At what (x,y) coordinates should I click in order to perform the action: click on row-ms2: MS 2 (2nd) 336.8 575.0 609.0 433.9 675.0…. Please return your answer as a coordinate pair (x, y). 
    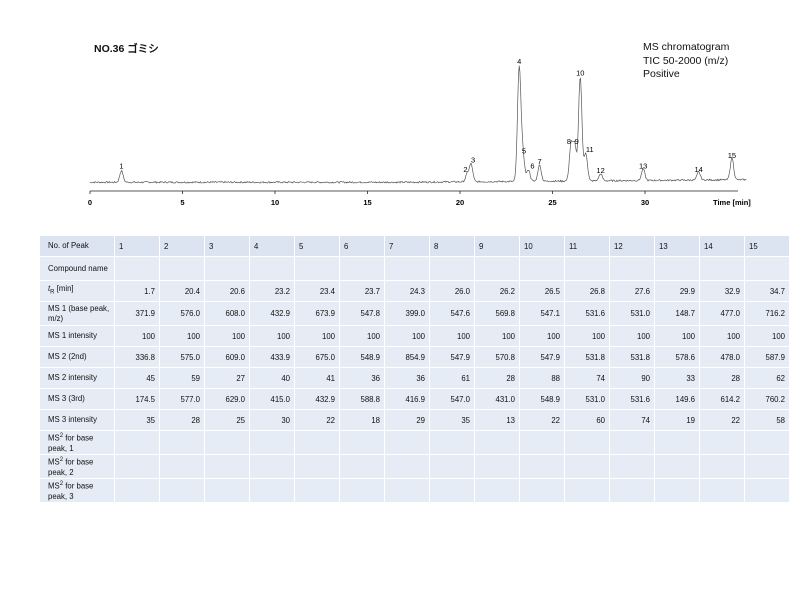
    Looking at the image, I should click on (414, 357).